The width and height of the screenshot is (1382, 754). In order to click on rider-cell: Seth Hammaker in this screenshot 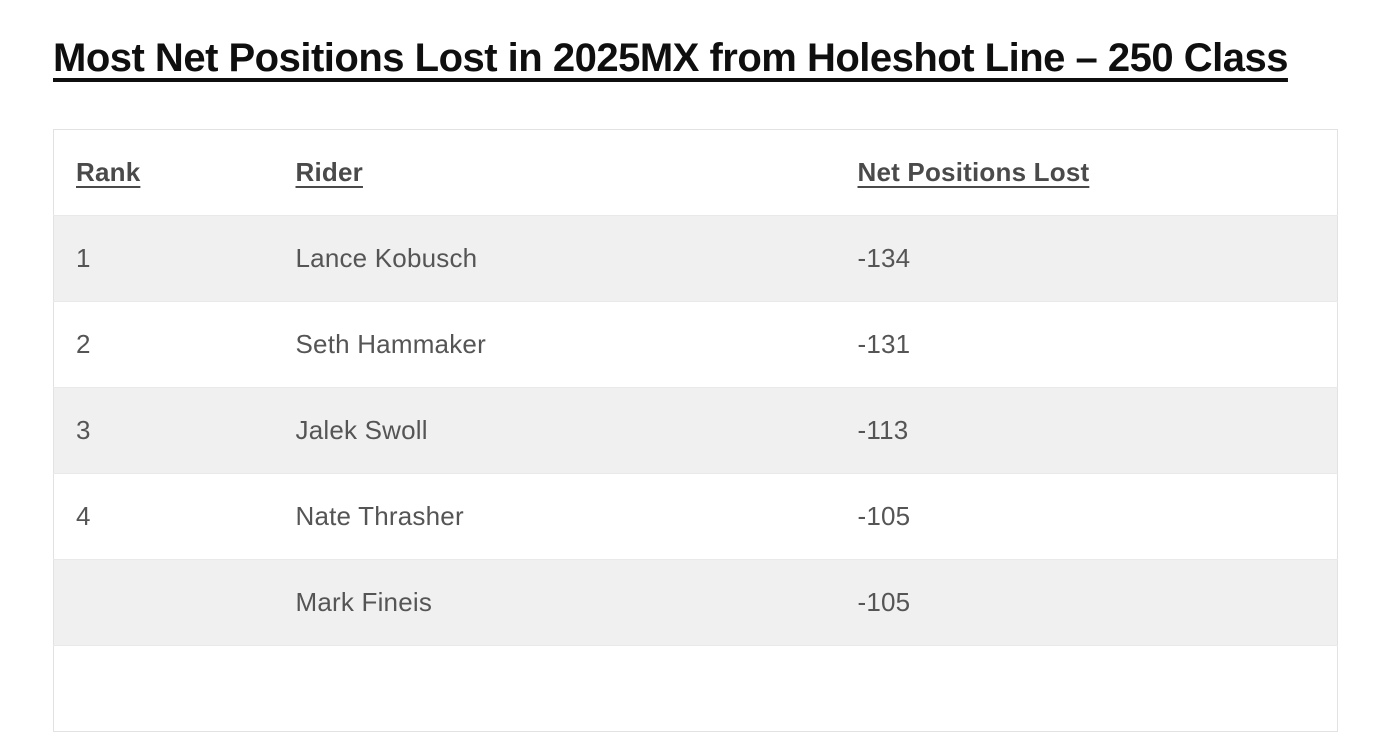, I will do `click(390, 344)`.